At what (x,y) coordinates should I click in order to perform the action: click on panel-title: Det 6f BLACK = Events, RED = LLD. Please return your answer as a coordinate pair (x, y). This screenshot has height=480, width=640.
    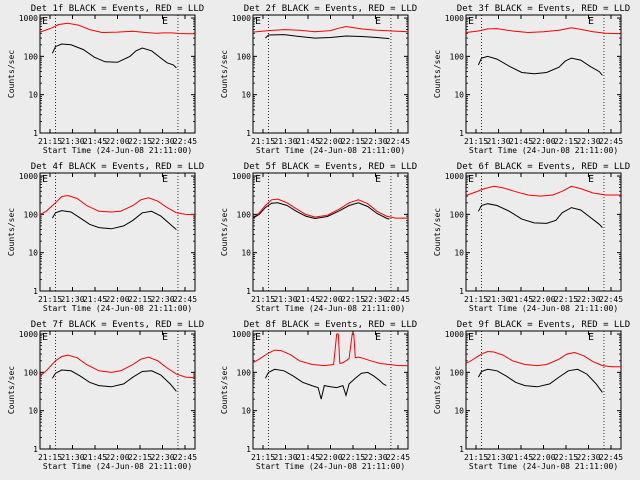
    Looking at the image, I should click on (543, 167).